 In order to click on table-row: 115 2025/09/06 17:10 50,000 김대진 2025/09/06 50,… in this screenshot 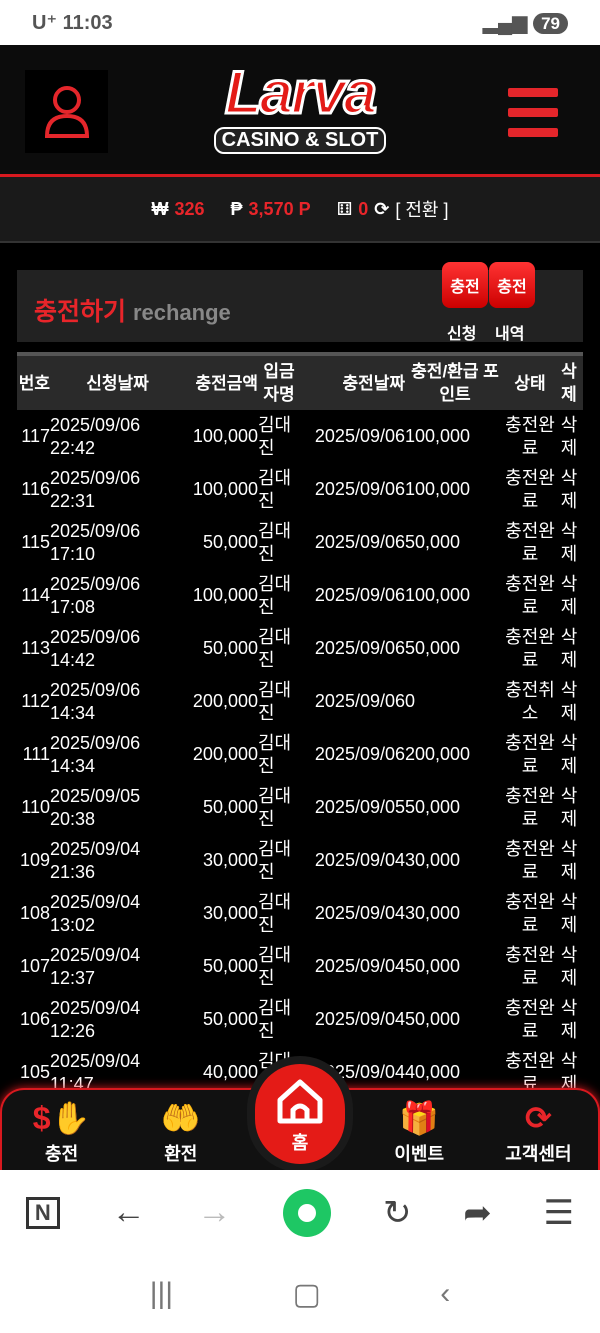, I will do `click(300, 542)`.